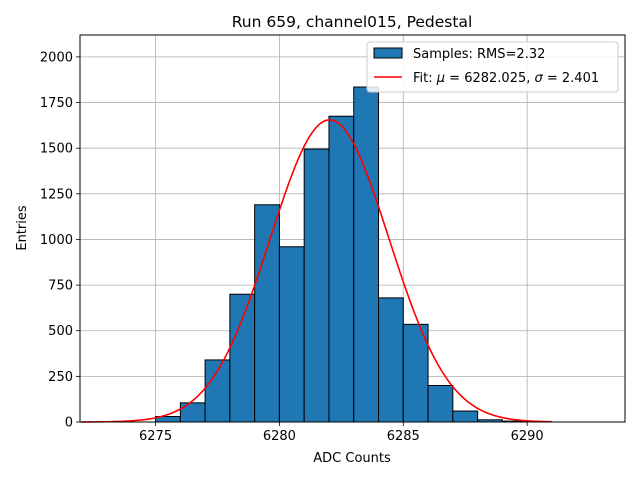 This screenshot has width=640, height=480. What do you see at coordinates (60, 377) in the screenshot?
I see `y-tick-label: 250` at bounding box center [60, 377].